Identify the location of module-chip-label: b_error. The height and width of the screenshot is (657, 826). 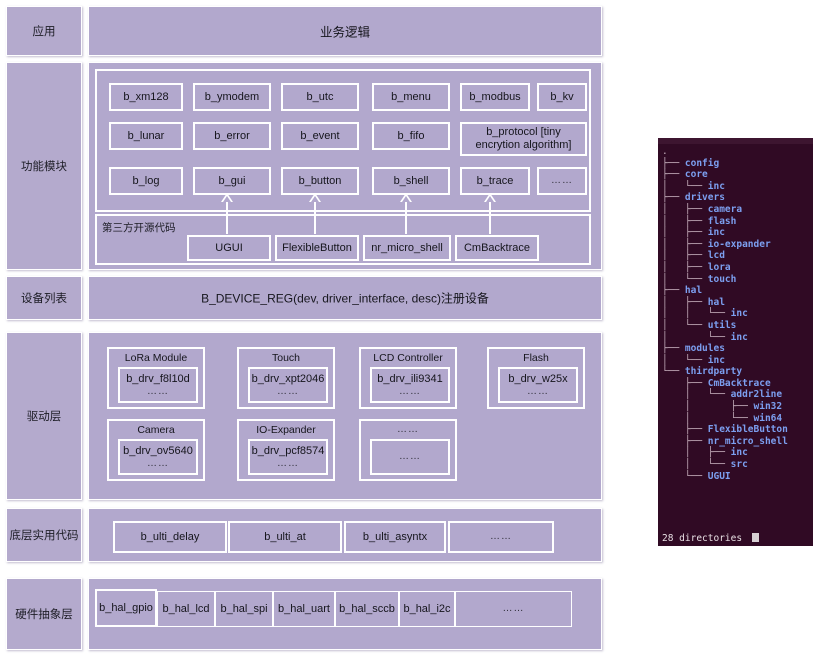
(232, 135).